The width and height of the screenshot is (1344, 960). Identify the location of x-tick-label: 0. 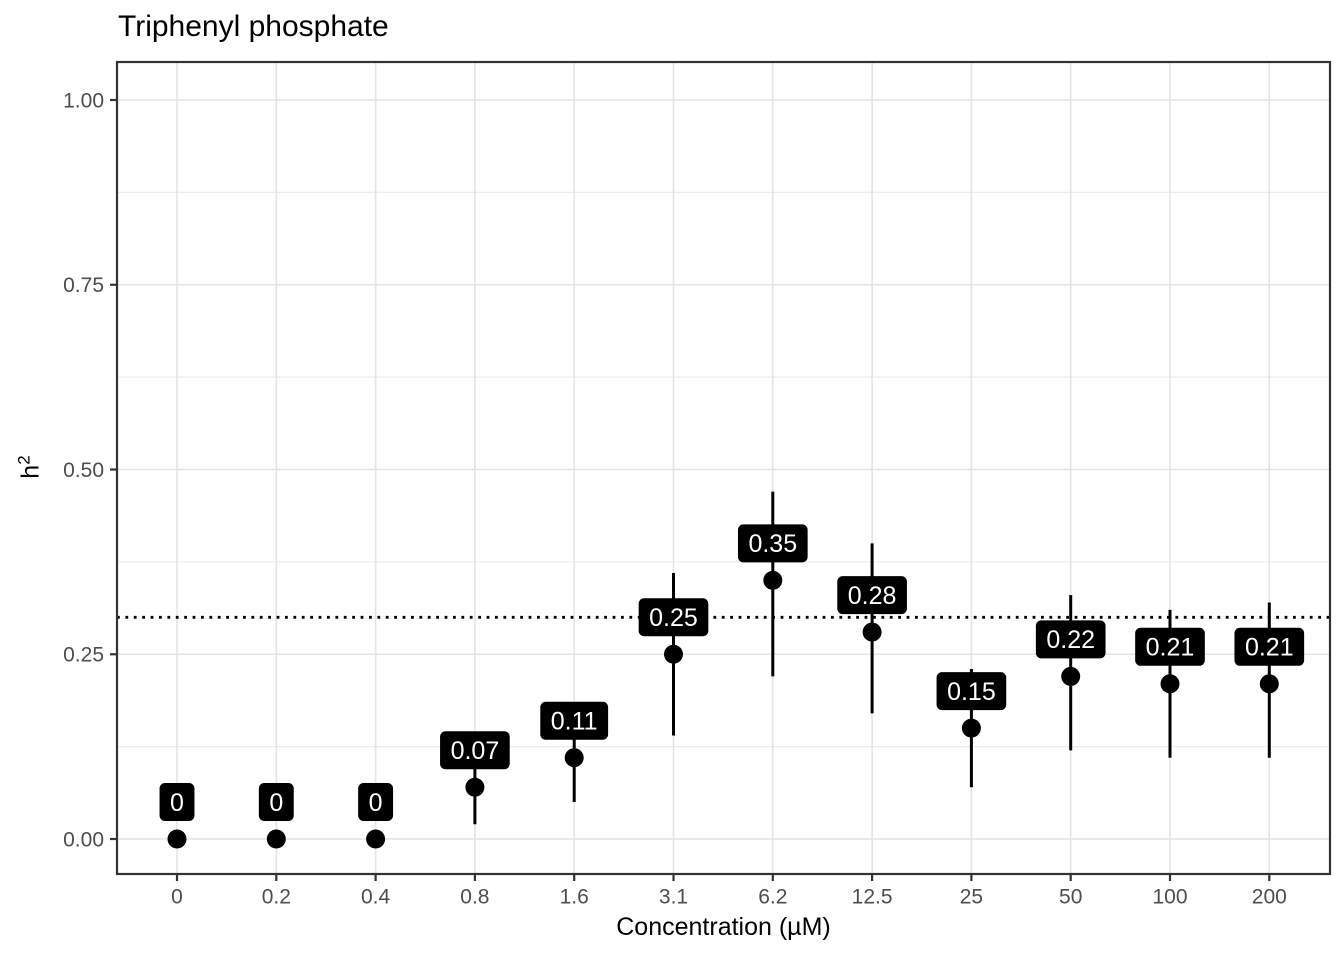
(177, 896).